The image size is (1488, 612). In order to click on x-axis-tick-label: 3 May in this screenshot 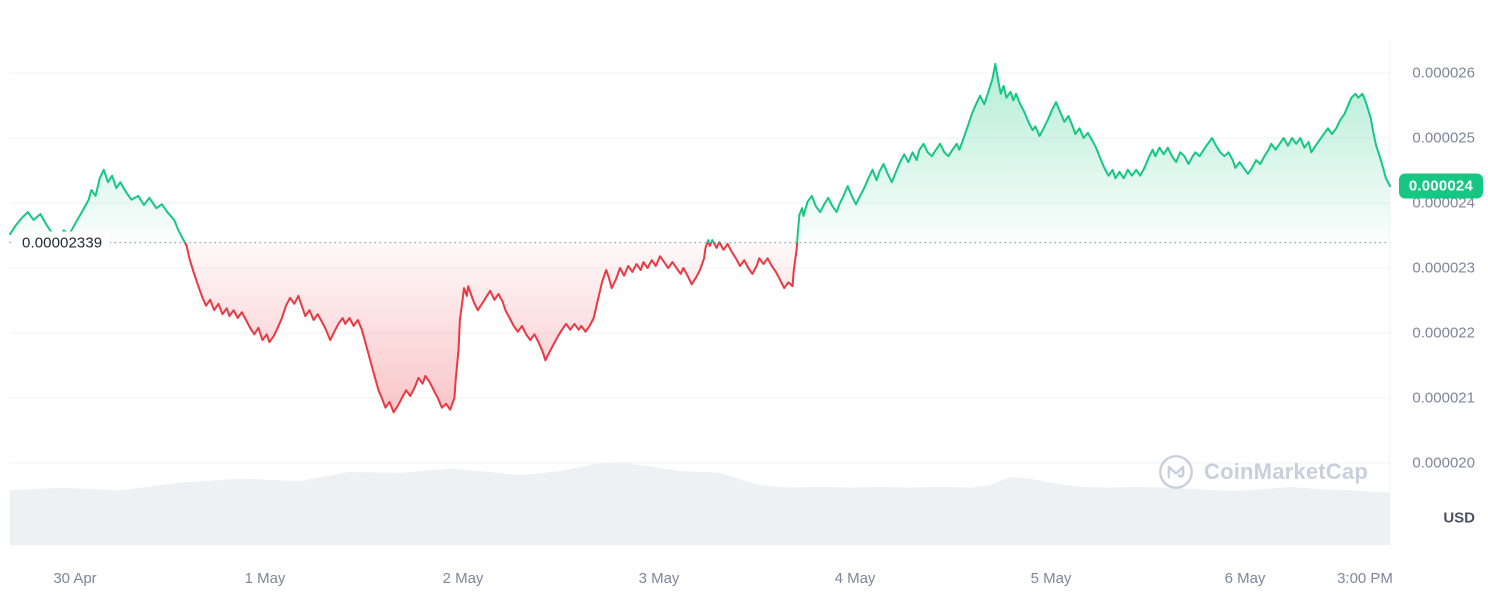, I will do `click(659, 578)`.